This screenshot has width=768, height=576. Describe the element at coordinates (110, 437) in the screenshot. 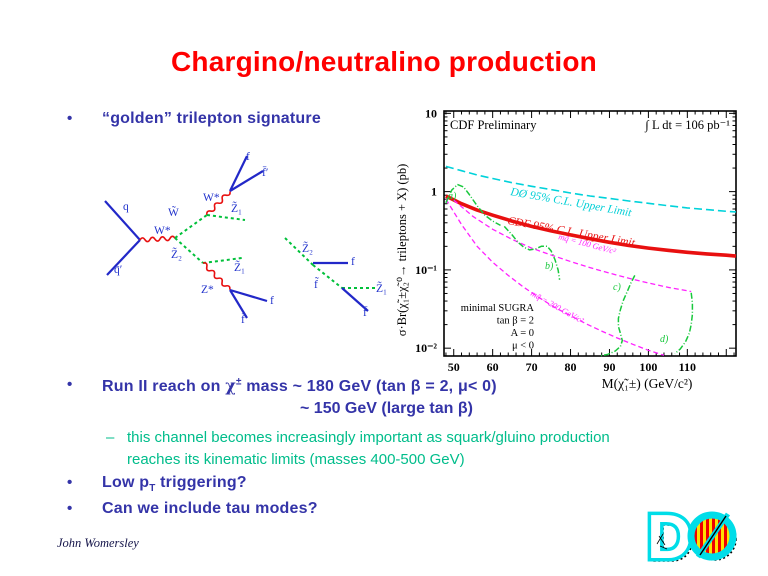

I see `dash-icon: –` at that location.